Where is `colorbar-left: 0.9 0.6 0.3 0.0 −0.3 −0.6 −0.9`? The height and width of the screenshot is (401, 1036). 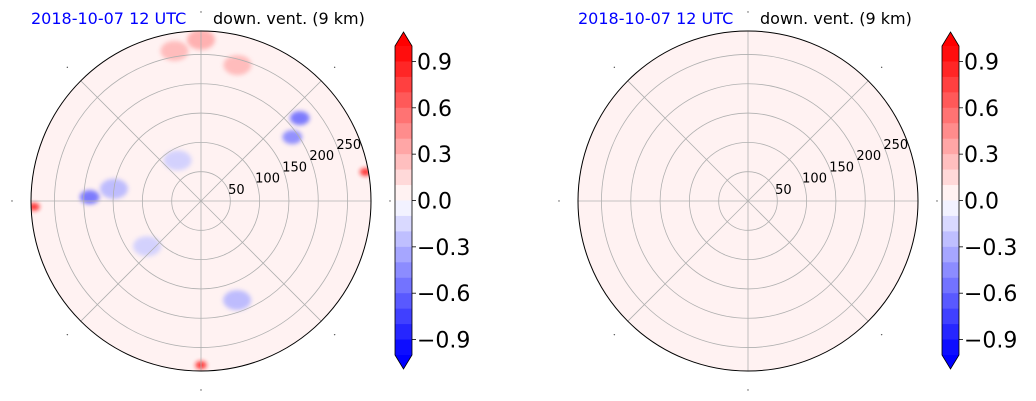 colorbar-left: 0.9 0.6 0.3 0.0 −0.3 −0.6 −0.9 is located at coordinates (432, 200).